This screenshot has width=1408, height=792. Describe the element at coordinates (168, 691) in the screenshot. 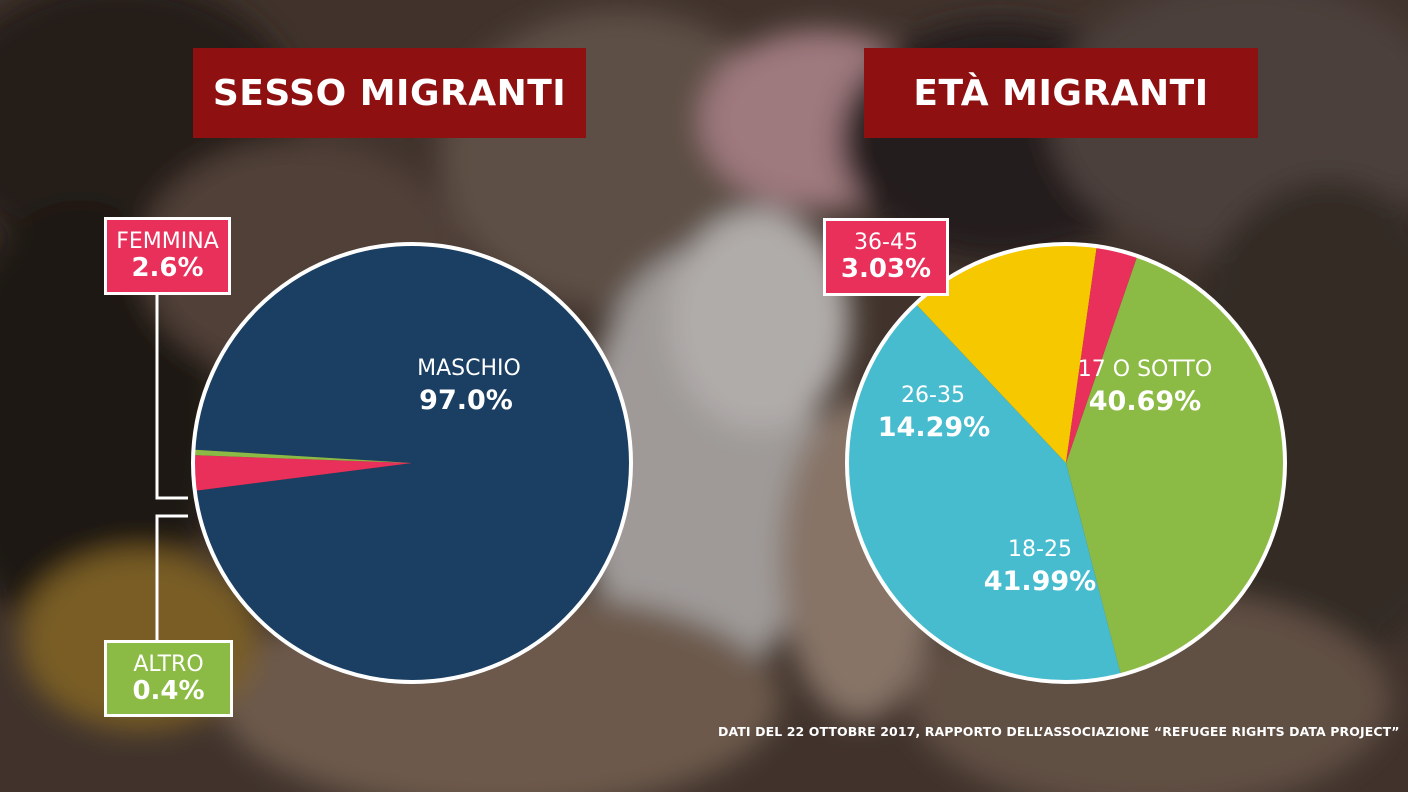

I see `callout-altro-value: 0.4%` at that location.